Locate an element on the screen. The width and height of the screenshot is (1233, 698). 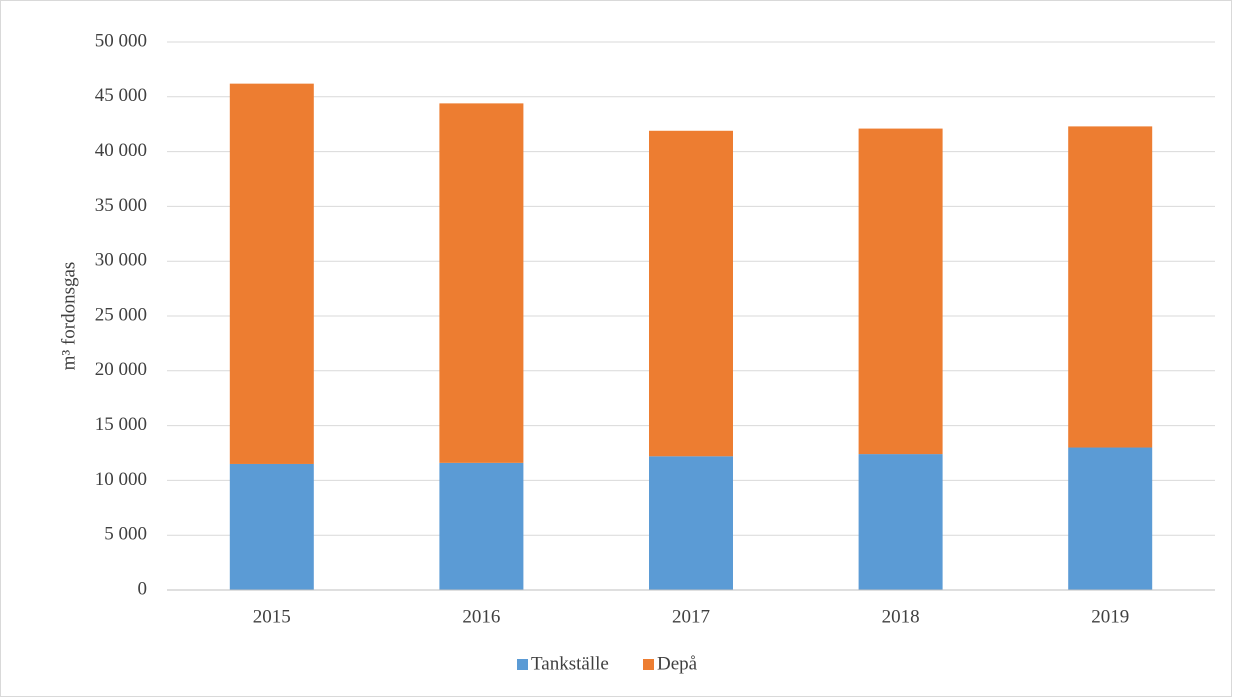
y-tick-label: 40 000 is located at coordinates (121, 150).